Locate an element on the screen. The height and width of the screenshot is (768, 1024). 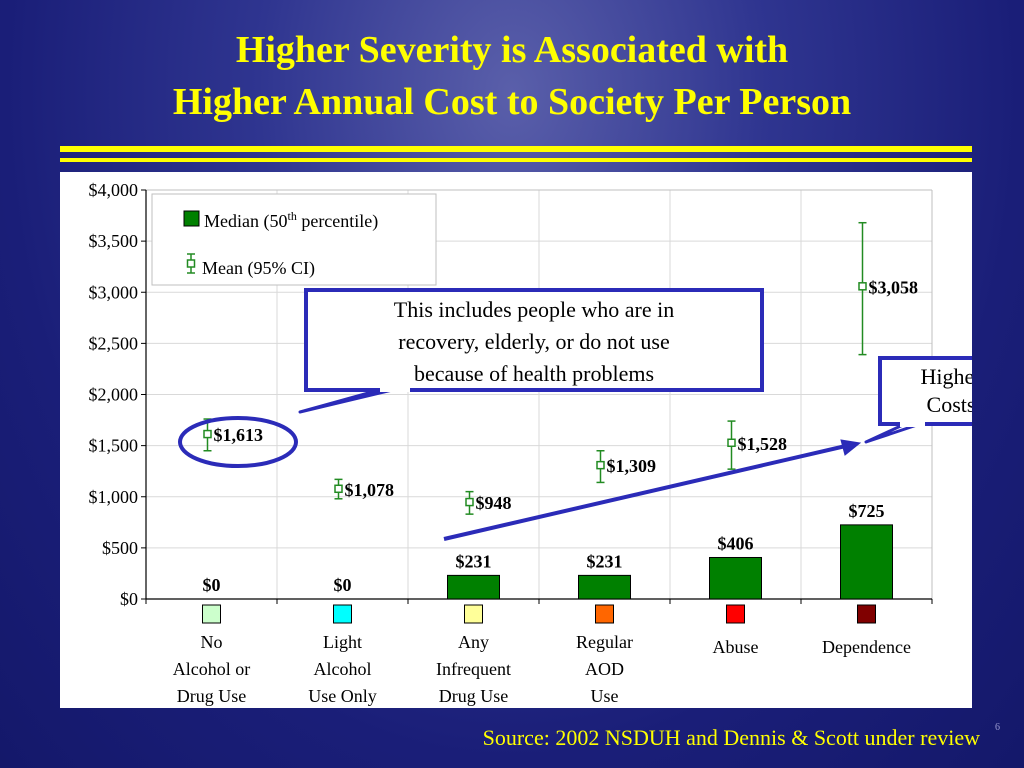
note-callout-line: recovery, elderly, or do not use is located at coordinates (533, 341).